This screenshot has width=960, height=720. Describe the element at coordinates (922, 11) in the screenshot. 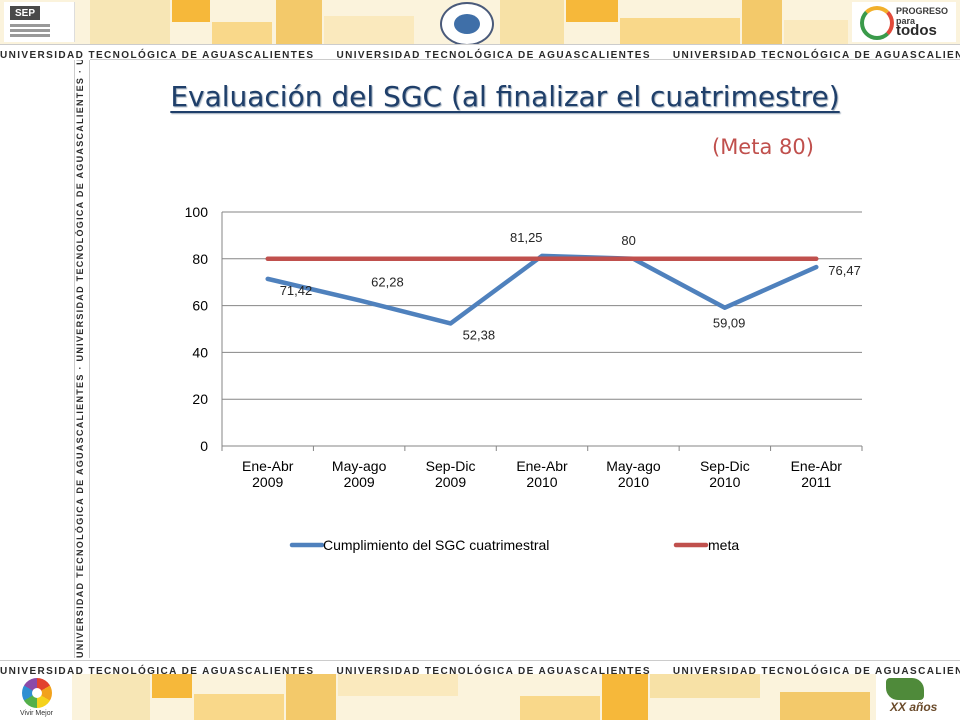

I see `progreso-line1: PROGRESO` at that location.